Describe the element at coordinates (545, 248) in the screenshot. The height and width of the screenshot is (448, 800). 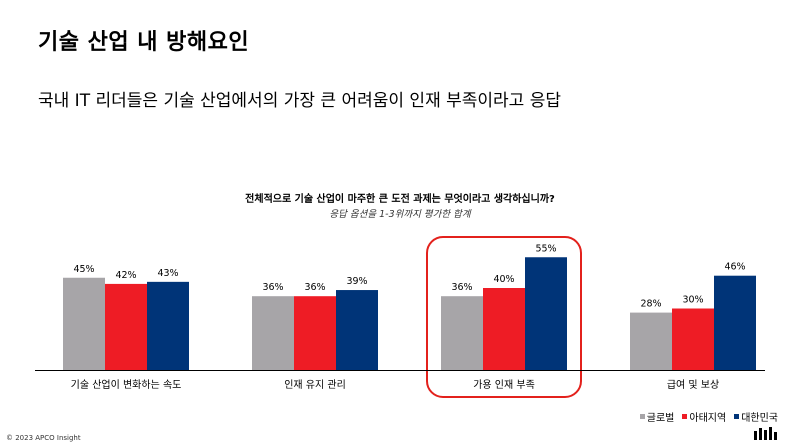
I see `data-label: 55%` at that location.